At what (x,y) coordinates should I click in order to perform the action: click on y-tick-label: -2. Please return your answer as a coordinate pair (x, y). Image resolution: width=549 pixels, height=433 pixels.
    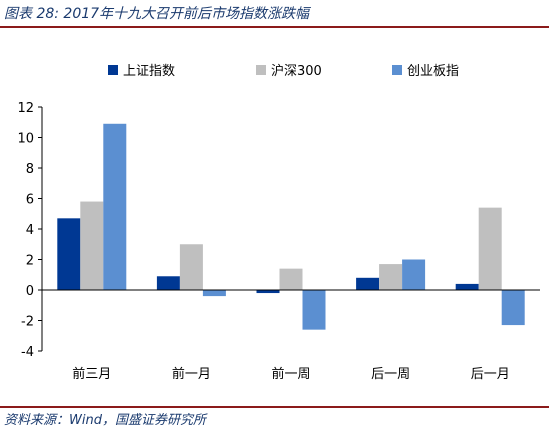
    Looking at the image, I should click on (27, 322).